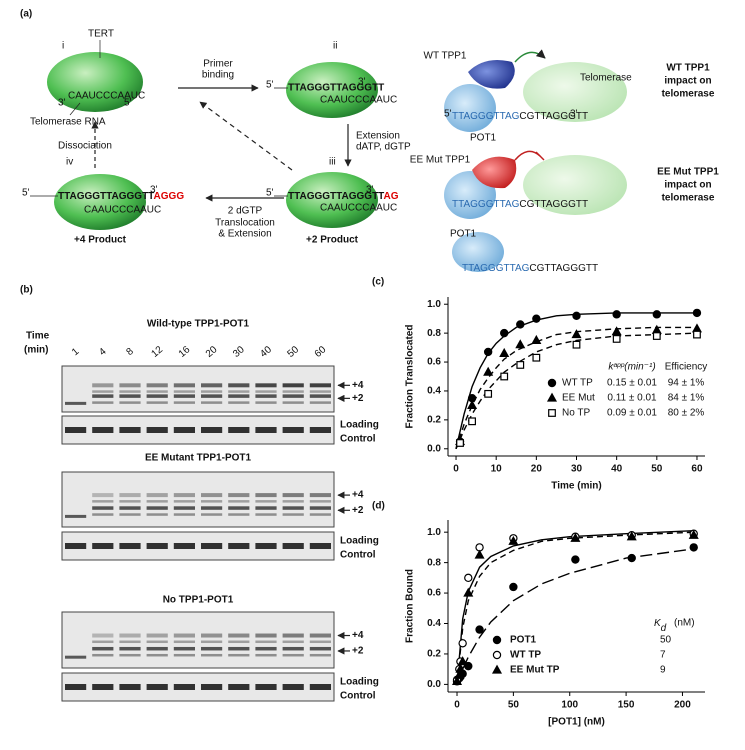  Describe the element at coordinates (410, 606) in the screenshot. I see `y-axis-label: Fraction Bound` at that location.